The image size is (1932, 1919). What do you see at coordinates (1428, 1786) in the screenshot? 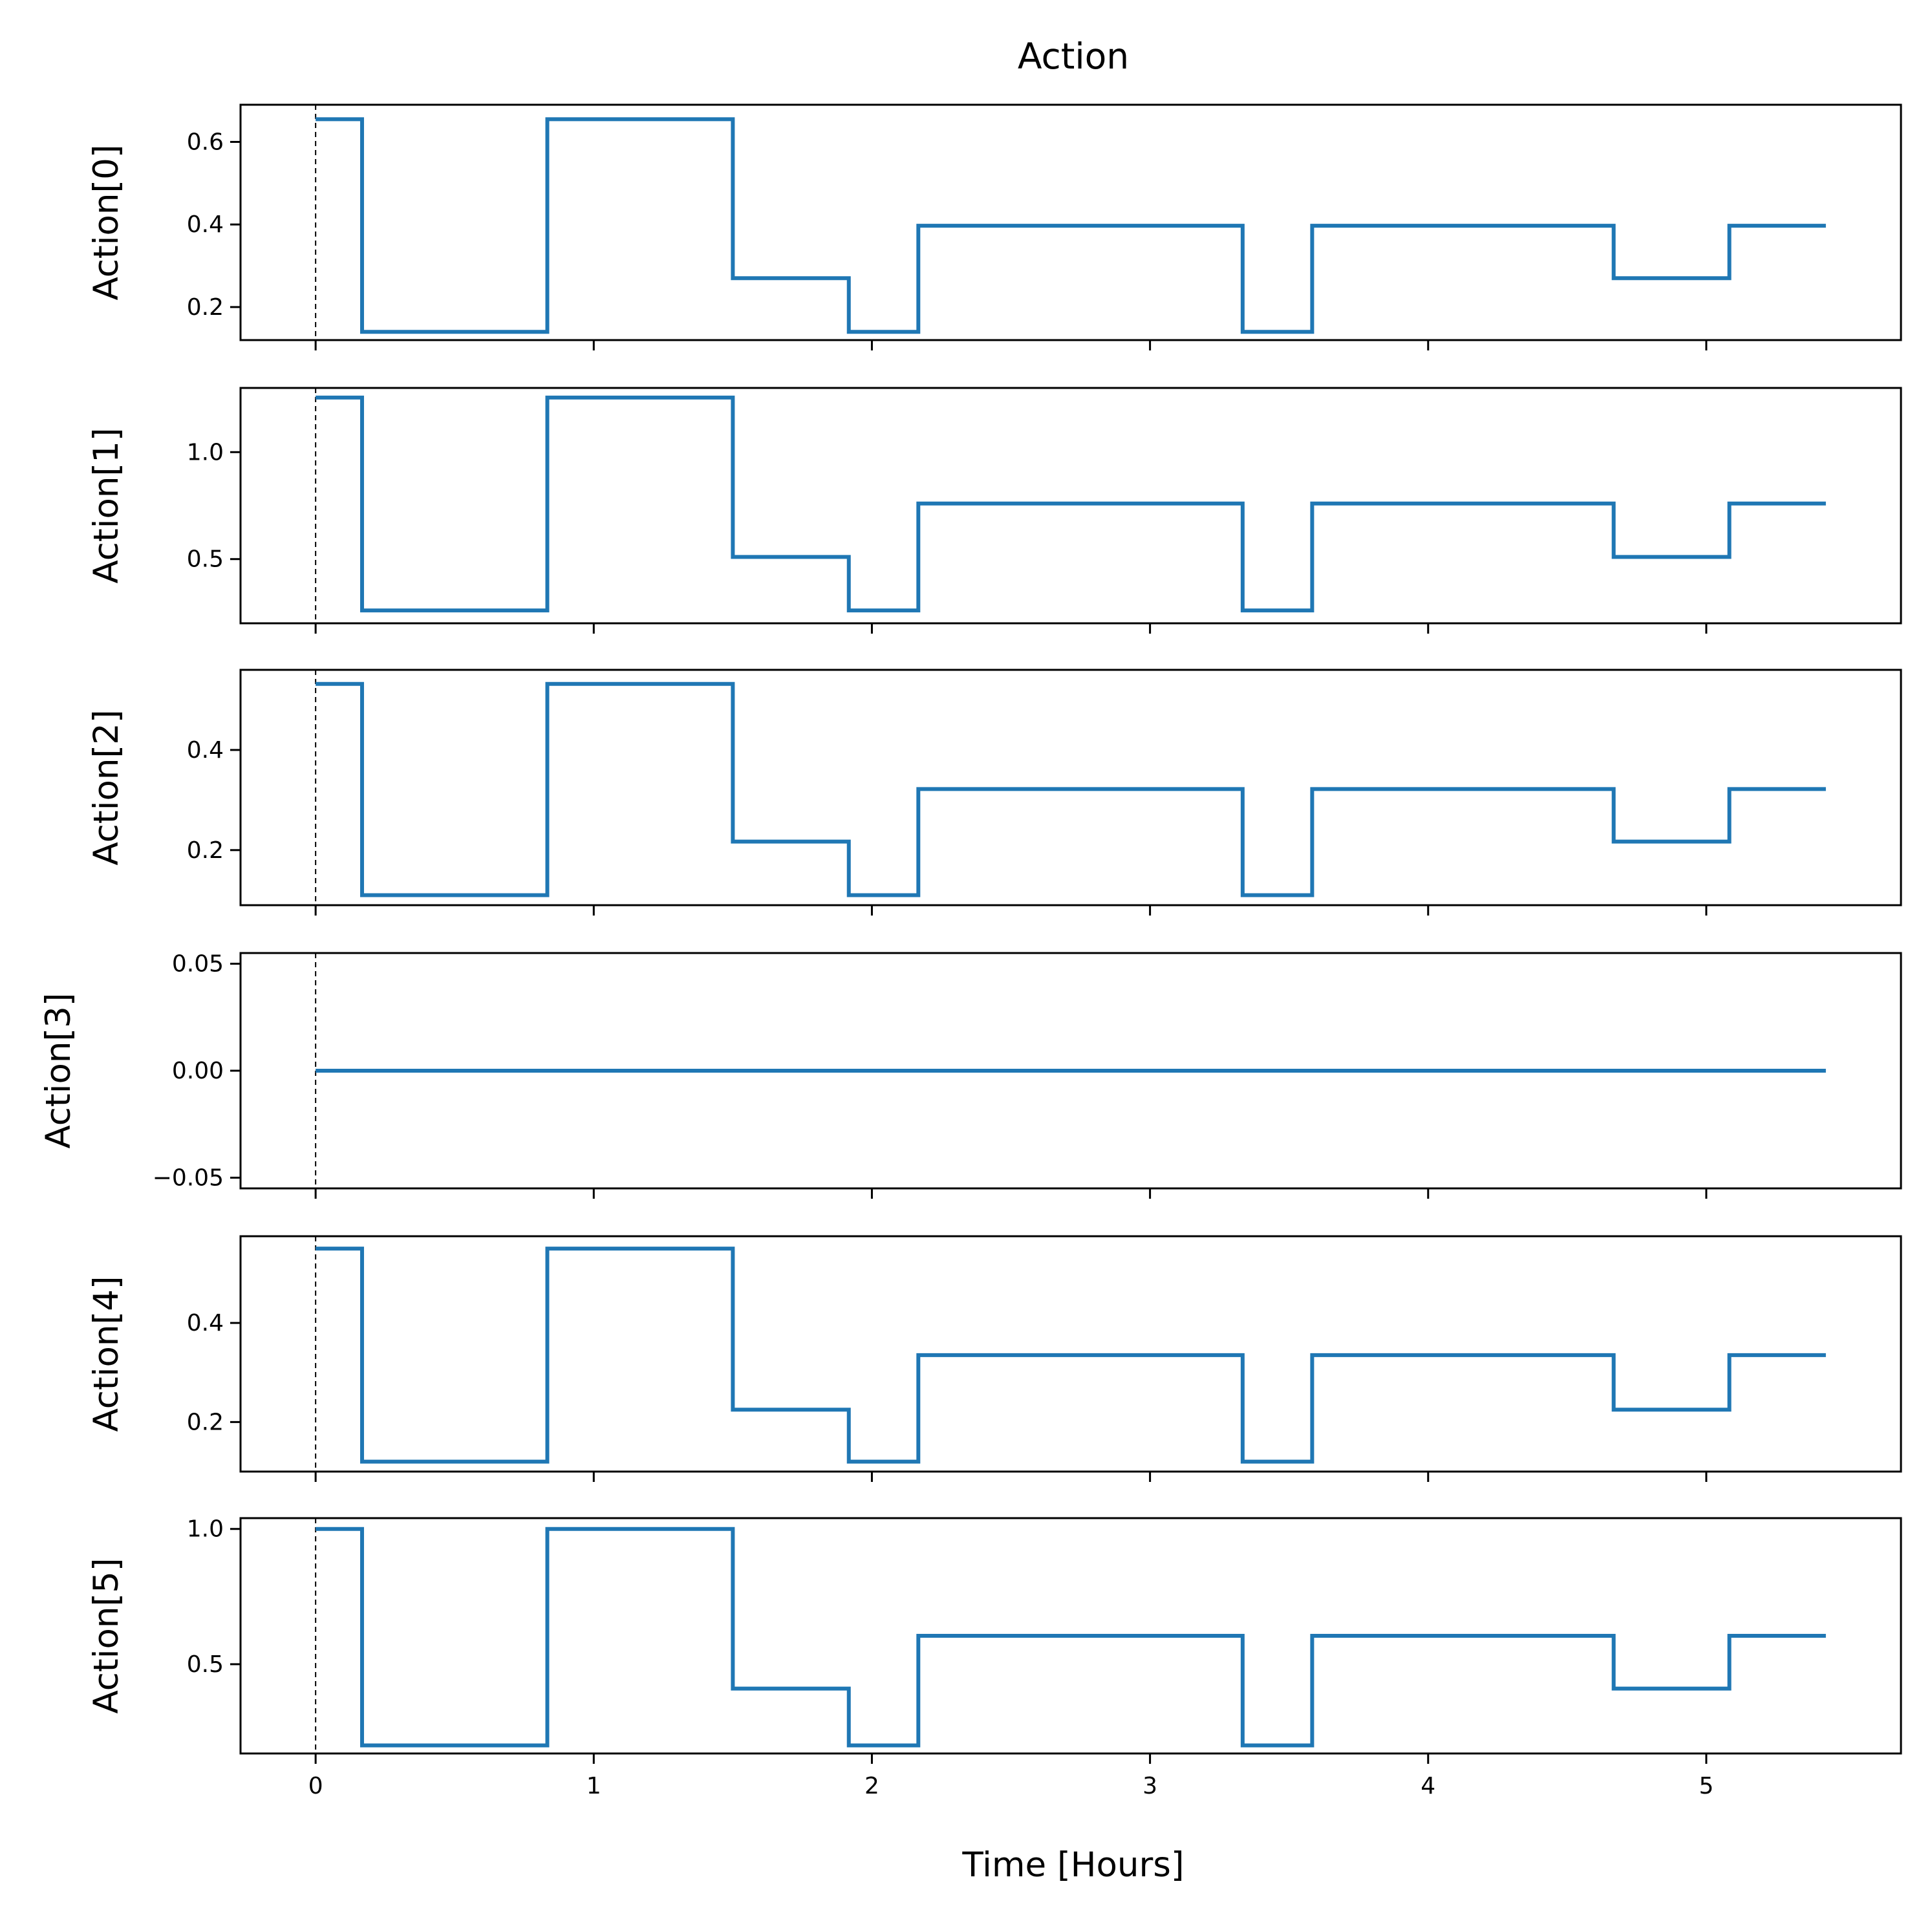
I see `x-tick-label: 4` at bounding box center [1428, 1786].